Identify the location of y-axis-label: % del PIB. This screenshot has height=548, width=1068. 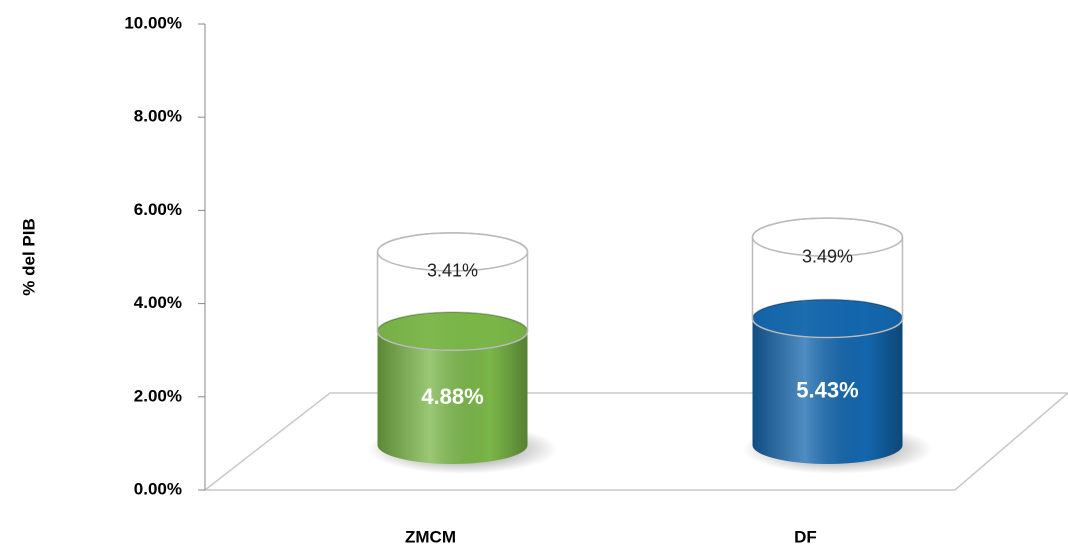
(28, 256).